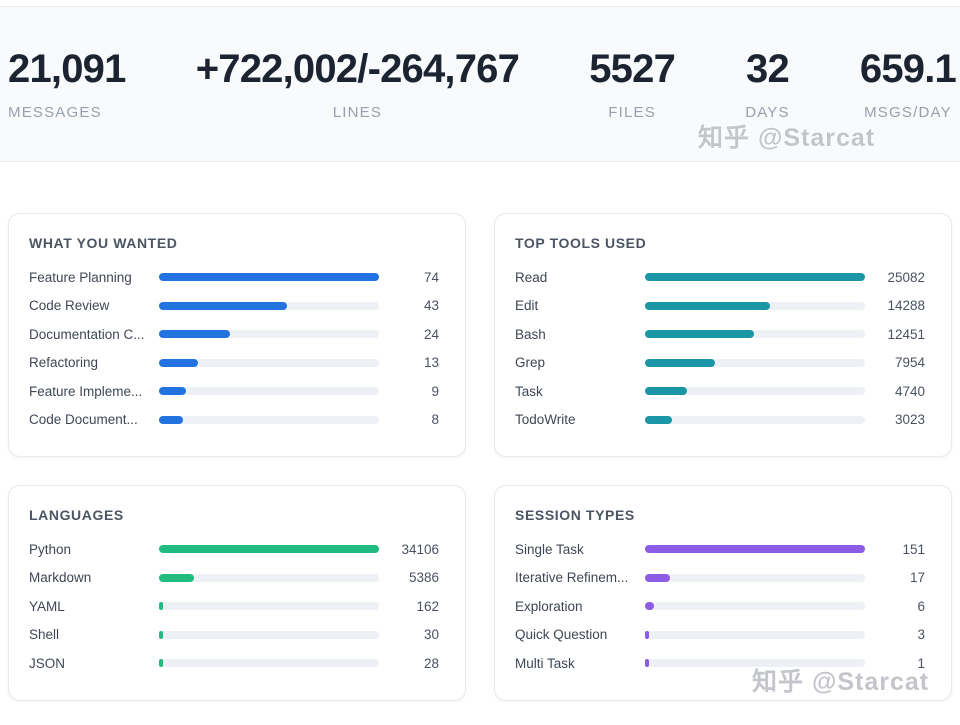 This screenshot has width=960, height=725. What do you see at coordinates (76, 515) in the screenshot?
I see `card-title: LANGUAGES` at bounding box center [76, 515].